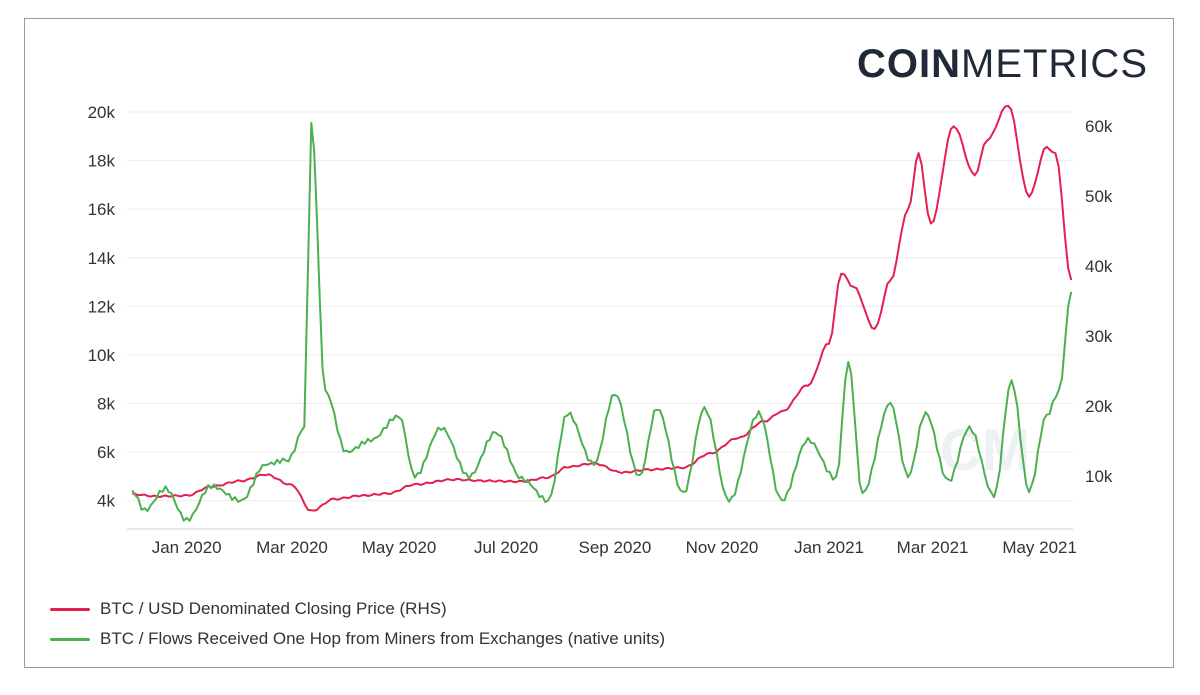  I want to click on coin-metrics-logo: COINMETRICS, so click(1002, 64).